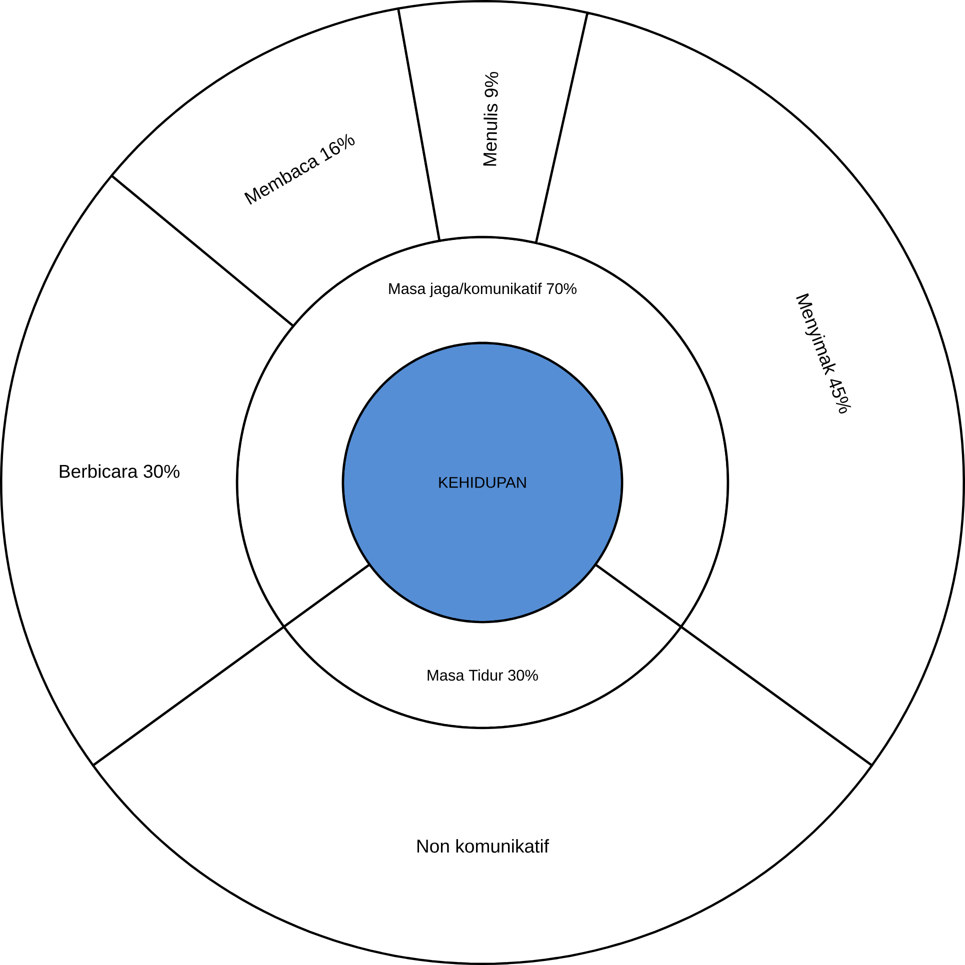  I want to click on slice-label: Berbicara 30%, so click(120, 471).